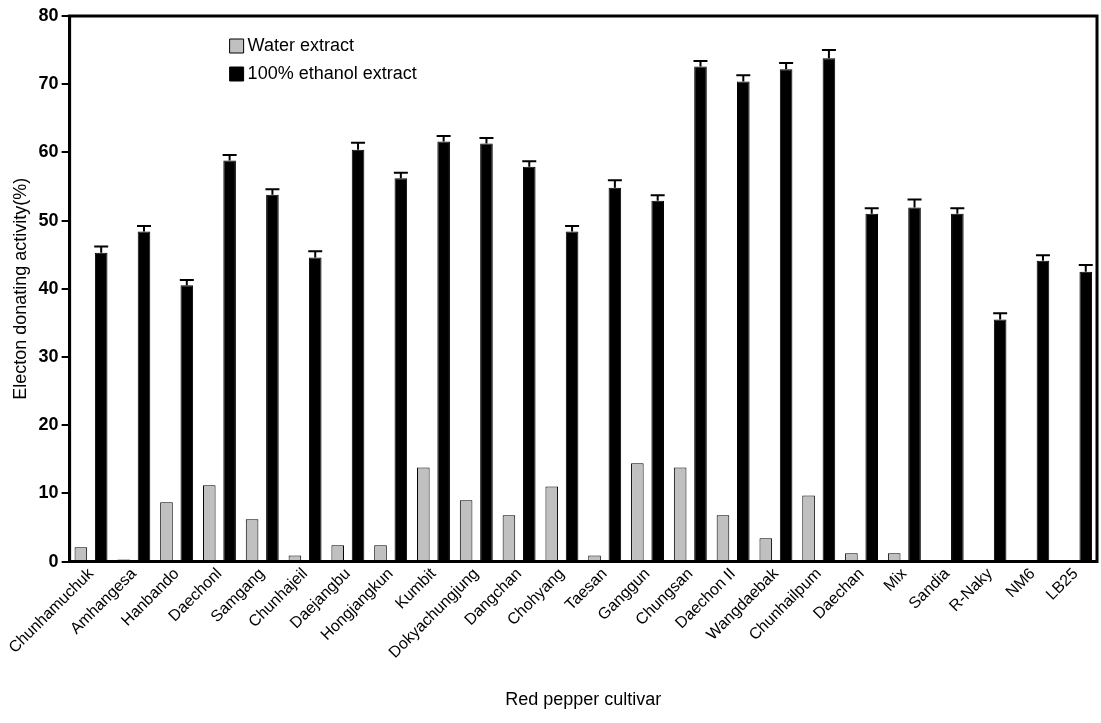 The image size is (1101, 723). What do you see at coordinates (48, 355) in the screenshot?
I see `y-tick-label: 30` at bounding box center [48, 355].